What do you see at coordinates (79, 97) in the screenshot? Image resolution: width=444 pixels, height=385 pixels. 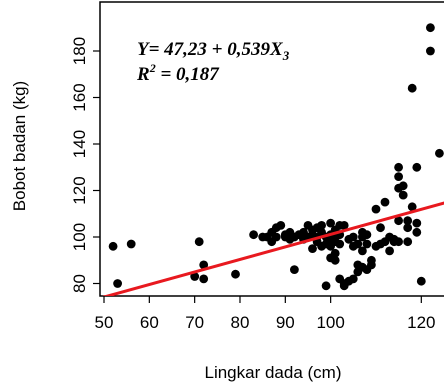 I see `y-tick-label-160: 160` at bounding box center [79, 97].